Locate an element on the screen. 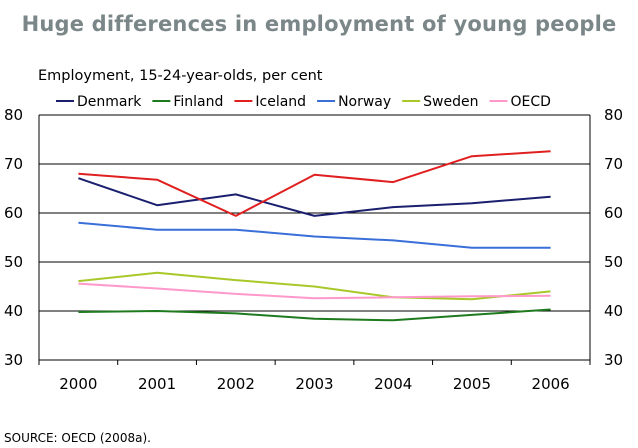 The image size is (638, 448). series-line-norway is located at coordinates (314, 235).